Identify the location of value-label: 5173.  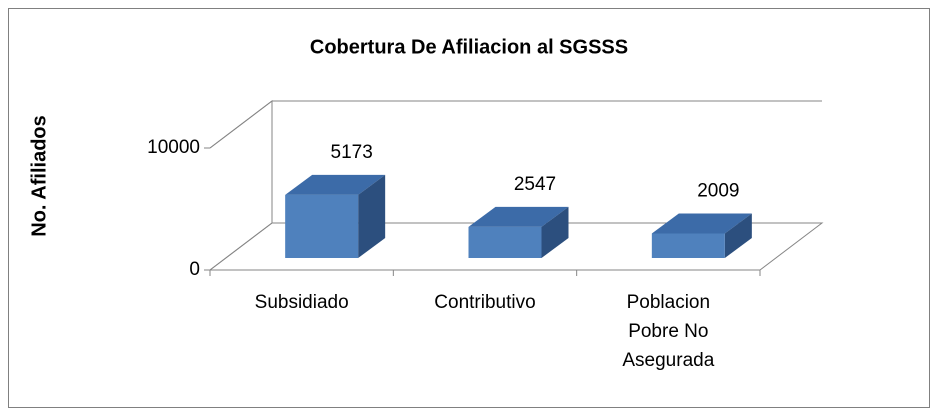
(352, 152).